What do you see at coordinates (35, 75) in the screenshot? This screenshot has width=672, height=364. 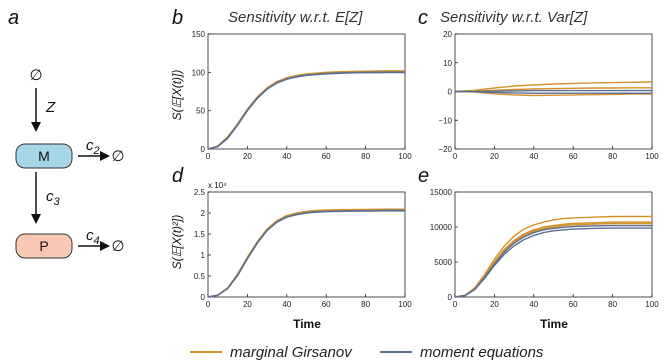 I see `source-empty-set: ∅` at bounding box center [35, 75].